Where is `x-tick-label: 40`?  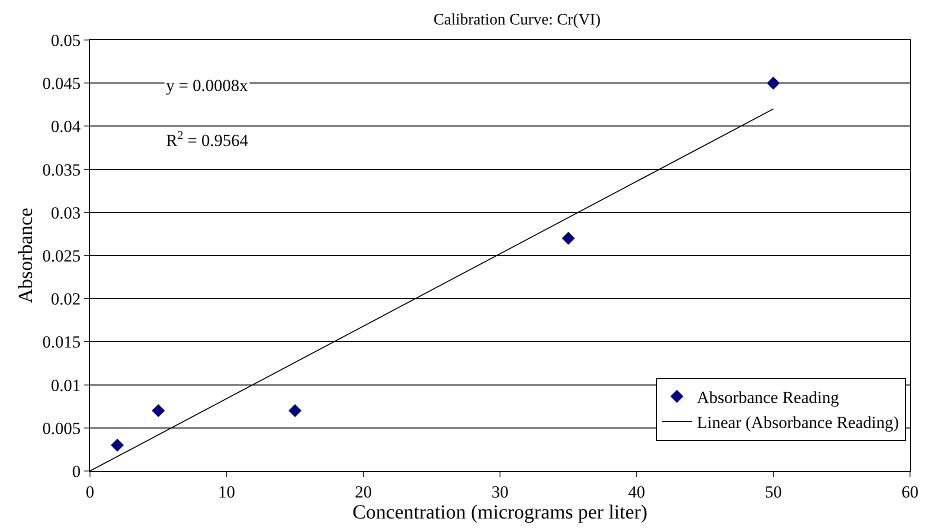 x-tick-label: 40 is located at coordinates (637, 492).